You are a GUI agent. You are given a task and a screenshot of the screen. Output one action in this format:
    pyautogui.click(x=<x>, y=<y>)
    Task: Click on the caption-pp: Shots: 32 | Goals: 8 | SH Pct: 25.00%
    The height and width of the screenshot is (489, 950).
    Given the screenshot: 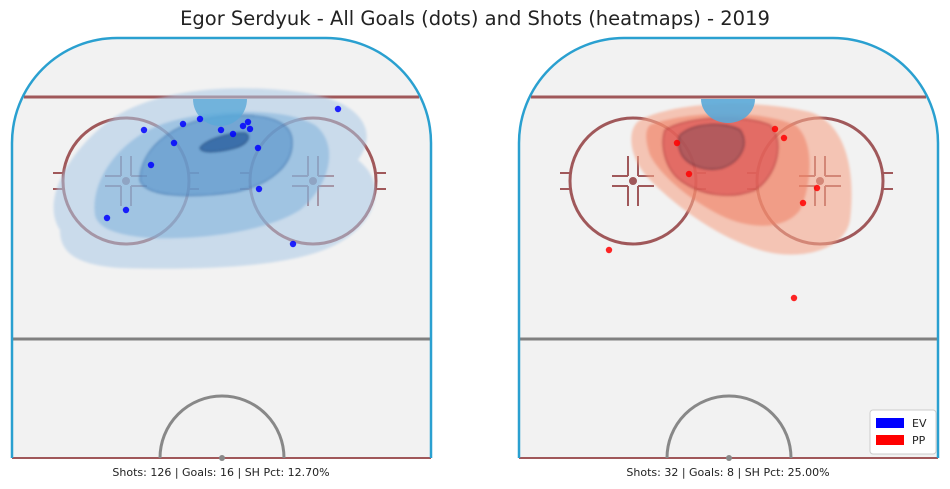 What is the action you would take?
    pyautogui.click(x=727, y=472)
    